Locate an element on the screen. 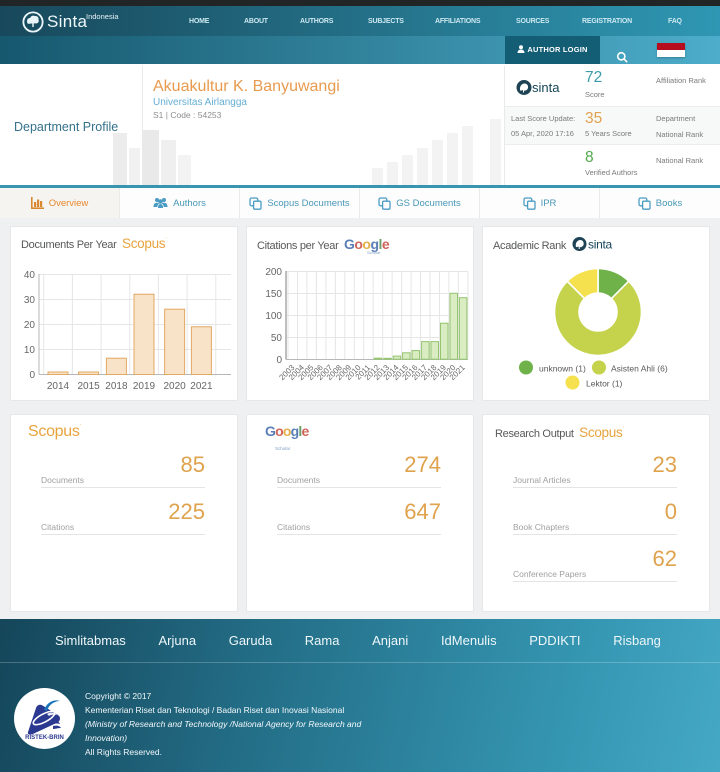  svg-text: 150 is located at coordinates (273, 294).